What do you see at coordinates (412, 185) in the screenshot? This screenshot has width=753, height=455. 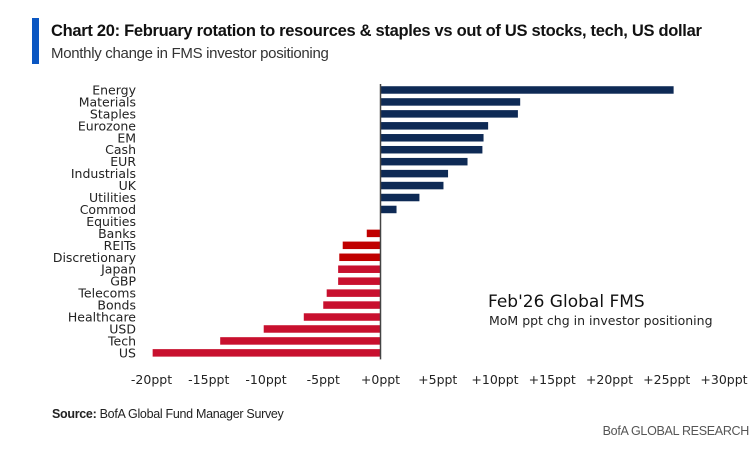 I see `bar-uk` at bounding box center [412, 185].